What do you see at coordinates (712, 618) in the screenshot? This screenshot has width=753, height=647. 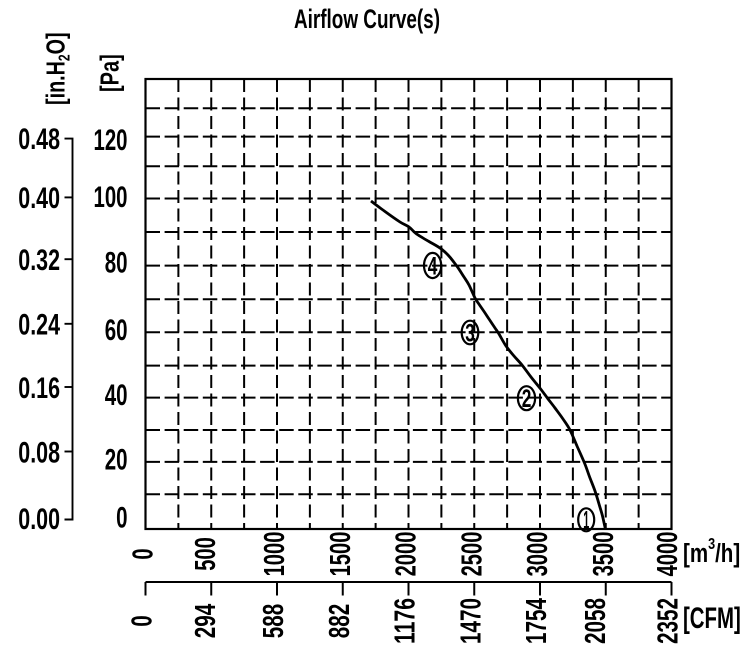 I see `svg-text: [CFM]` at bounding box center [712, 618].